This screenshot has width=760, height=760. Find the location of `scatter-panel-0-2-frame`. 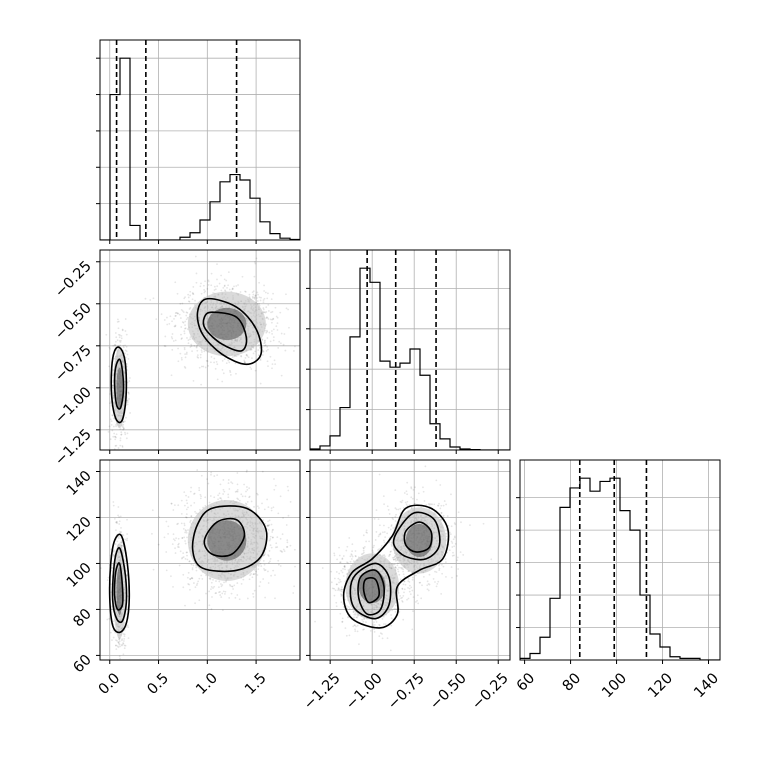

scatter-panel-0-2-frame is located at coordinates (200, 560).